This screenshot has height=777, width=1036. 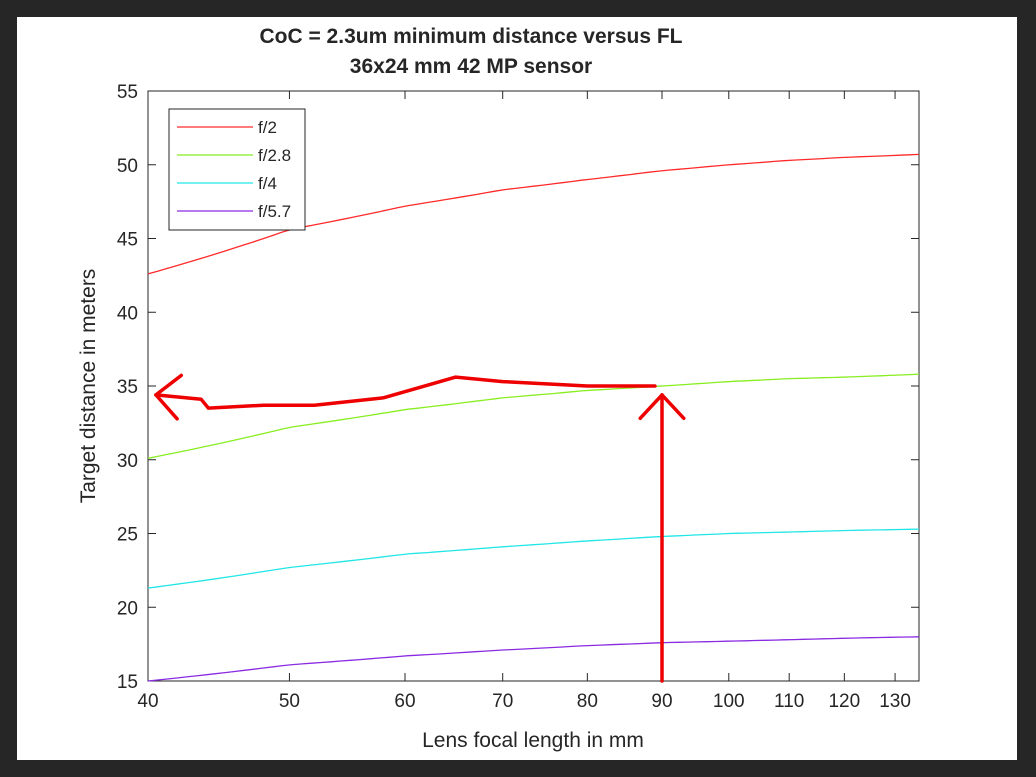 What do you see at coordinates (471, 66) in the screenshot?
I see `chart-subtitle: 36x24 mm 42 MP sensor` at bounding box center [471, 66].